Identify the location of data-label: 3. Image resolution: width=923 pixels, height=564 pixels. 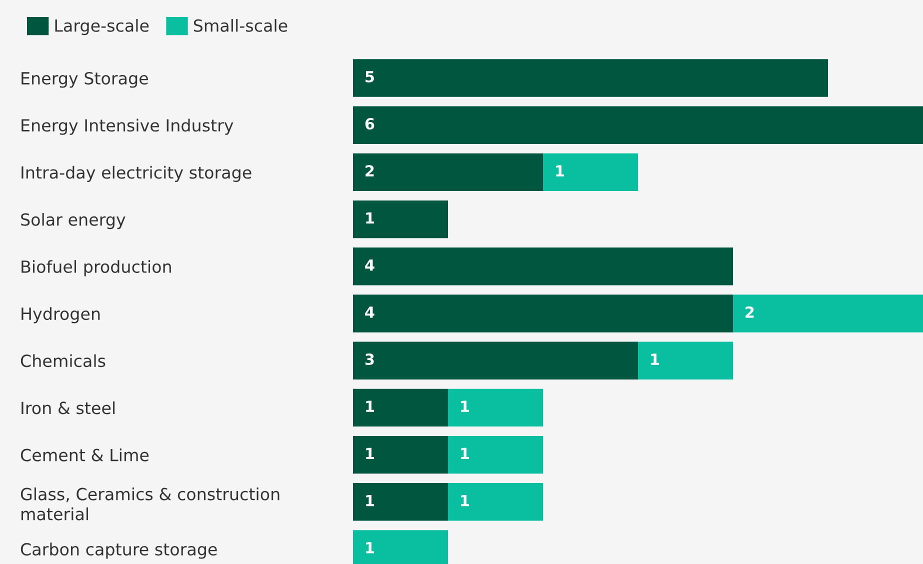
(369, 359).